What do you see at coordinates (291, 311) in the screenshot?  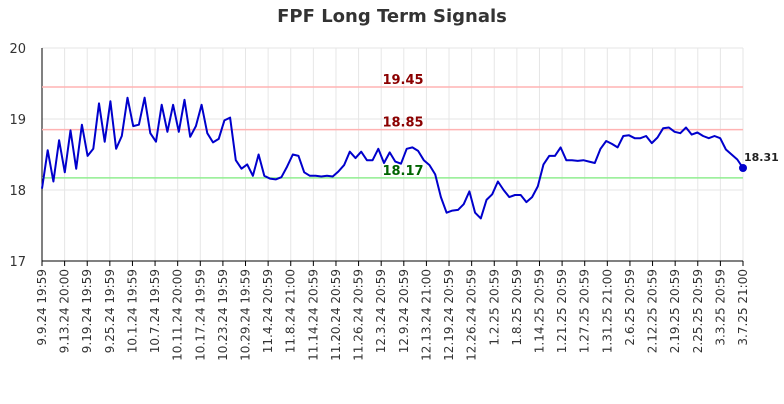 I see `x-tick-label: 11.8.24 21:00` at bounding box center [291, 311].